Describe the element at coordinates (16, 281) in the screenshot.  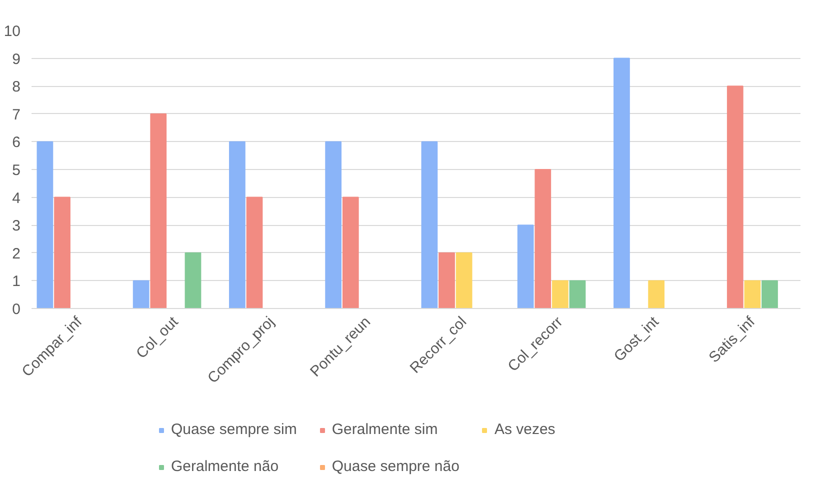
I see `y-tick-label: 1` at that location.